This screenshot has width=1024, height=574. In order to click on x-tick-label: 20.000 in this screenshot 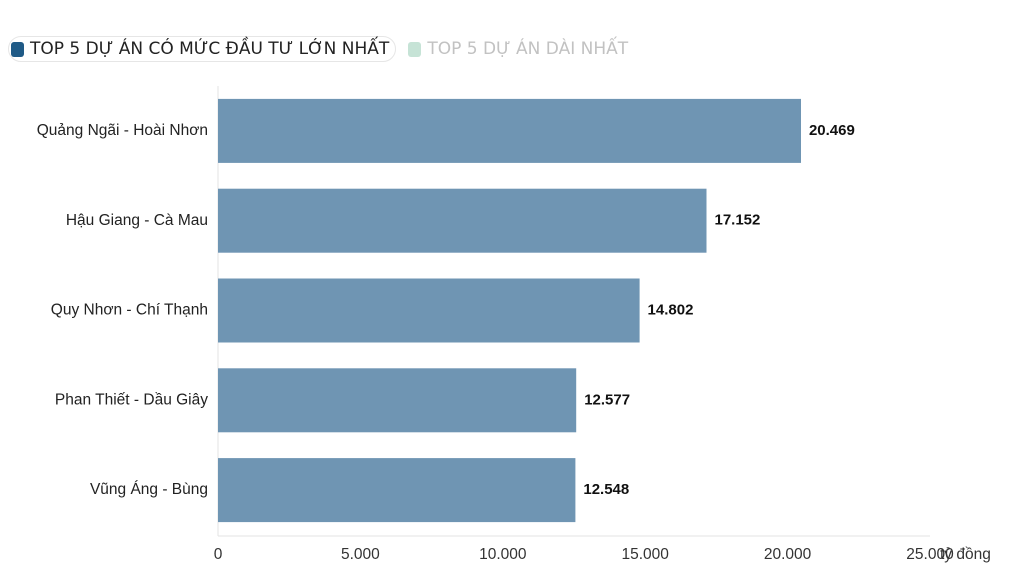, I will do `click(788, 554)`.